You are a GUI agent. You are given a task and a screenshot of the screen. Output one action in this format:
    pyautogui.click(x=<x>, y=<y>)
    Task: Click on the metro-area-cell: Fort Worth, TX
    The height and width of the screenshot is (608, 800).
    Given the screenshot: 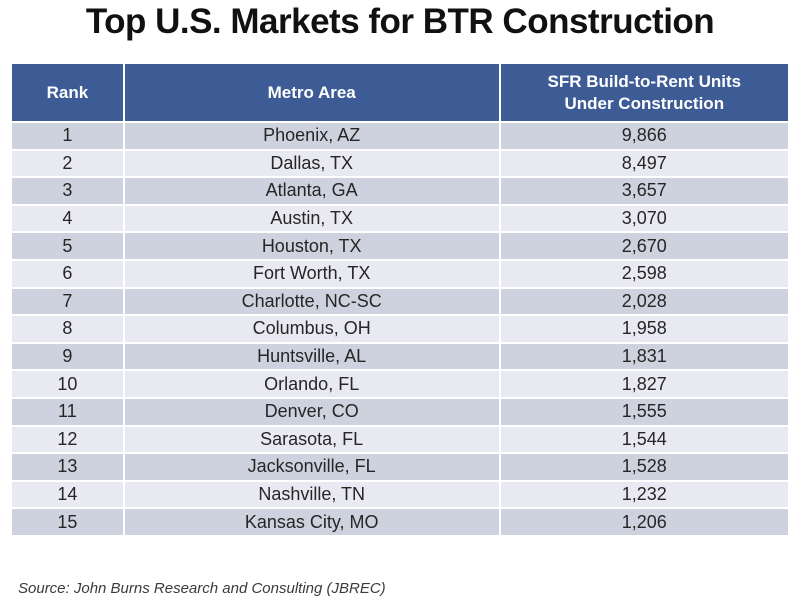 What is the action you would take?
    pyautogui.click(x=311, y=273)
    